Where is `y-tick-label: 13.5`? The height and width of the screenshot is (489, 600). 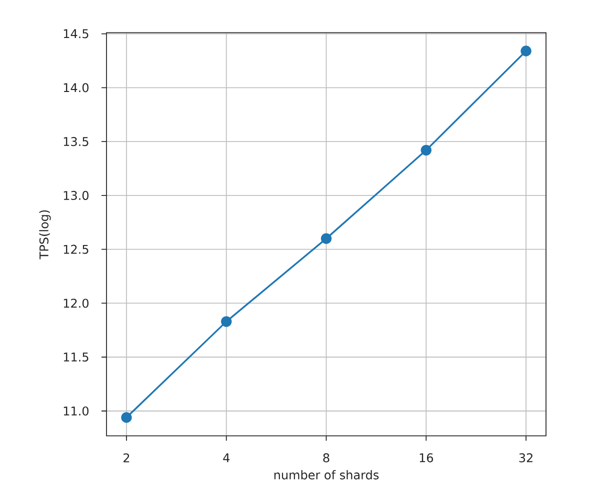 y-tick-label: 13.5 is located at coordinates (76, 141).